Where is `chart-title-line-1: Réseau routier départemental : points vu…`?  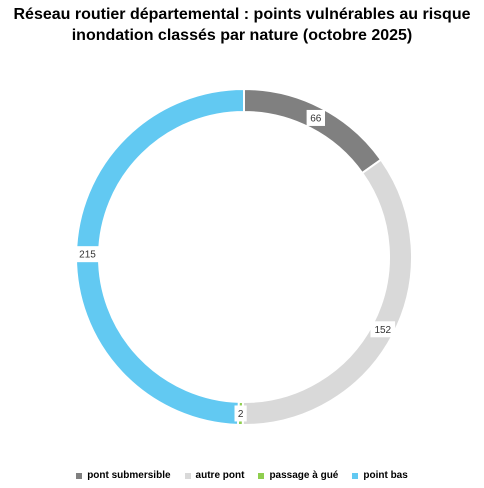 chart-title-line-1: Réseau routier départemental : points vu… is located at coordinates (242, 14).